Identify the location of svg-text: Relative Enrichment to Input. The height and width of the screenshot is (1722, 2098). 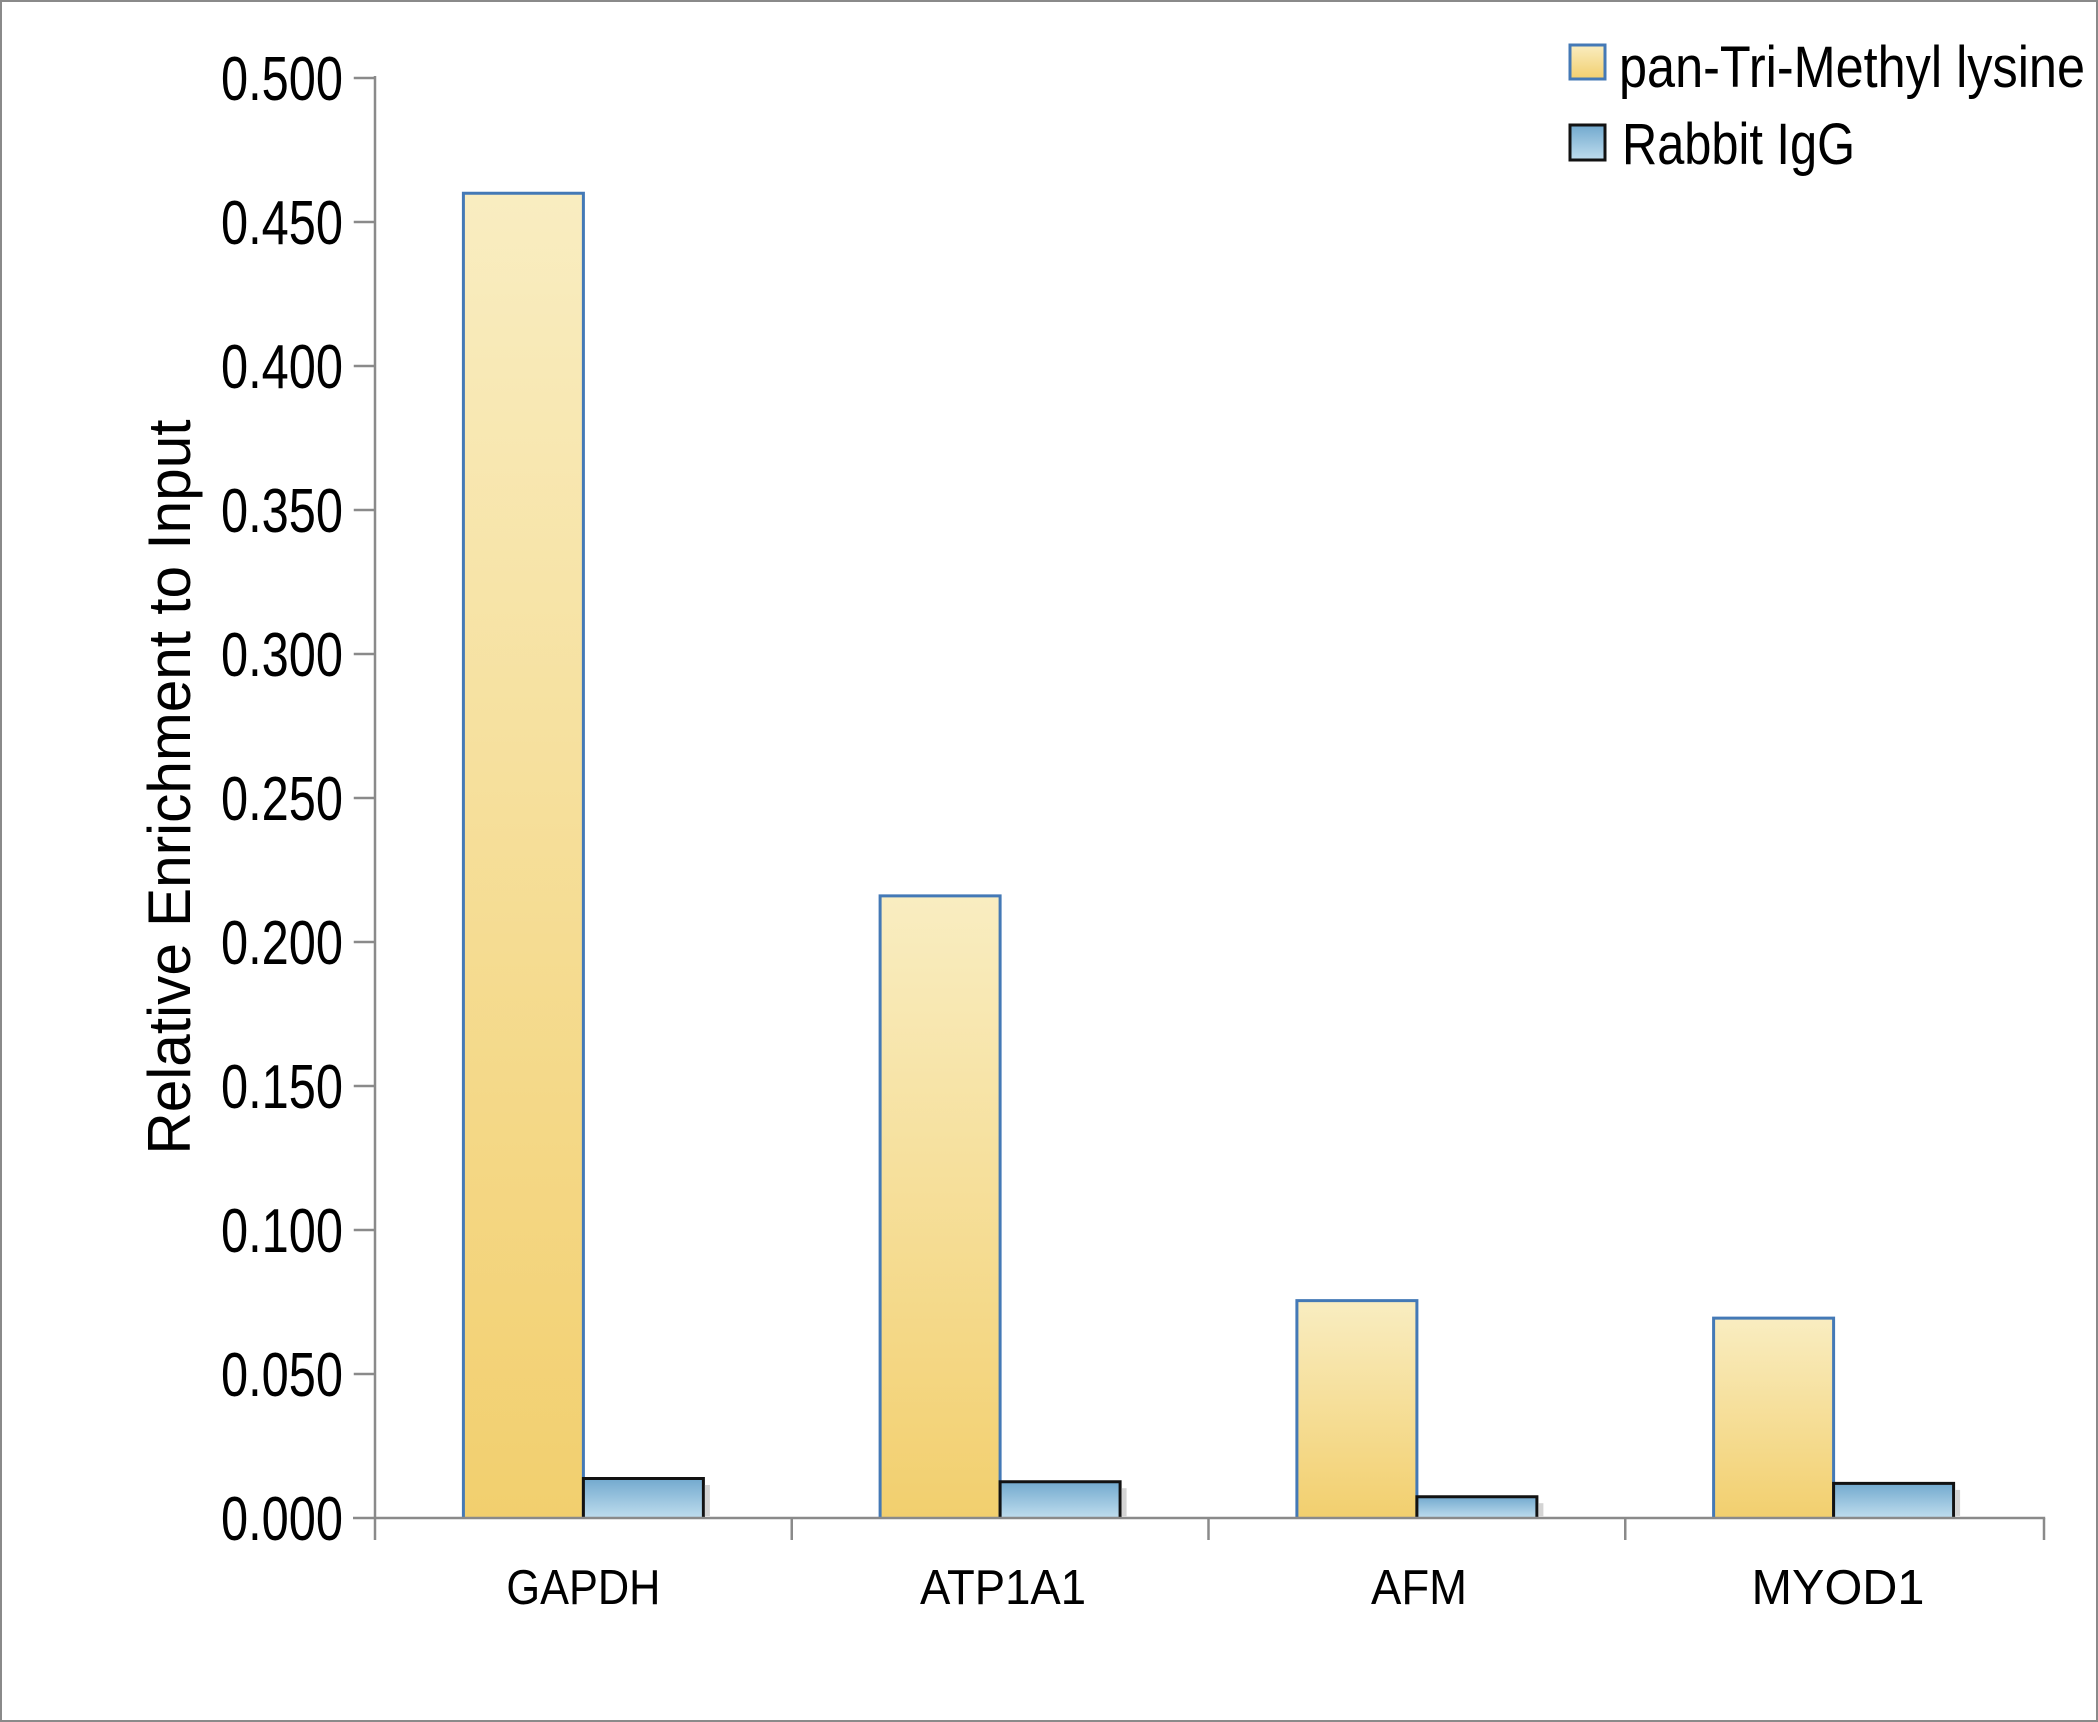
(169, 786).